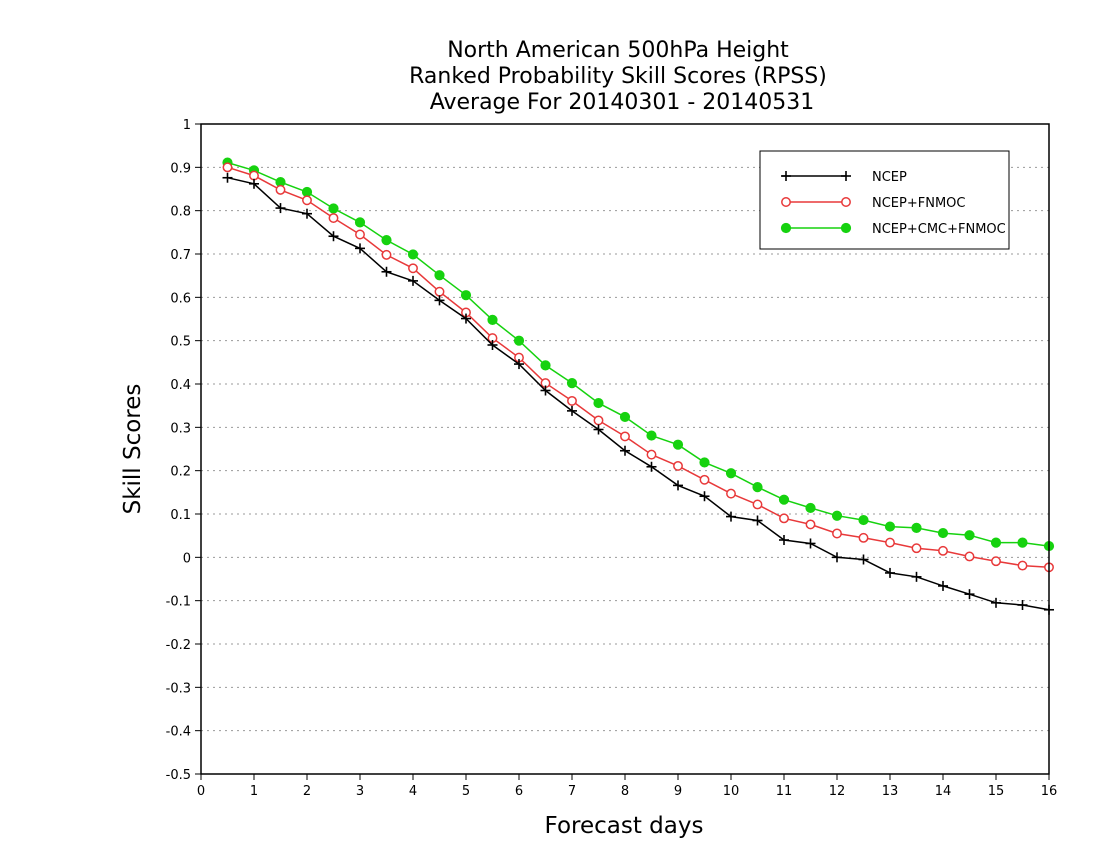 This screenshot has width=1100, height=850. What do you see at coordinates (466, 791) in the screenshot?
I see `x-tick-label: 5` at bounding box center [466, 791].